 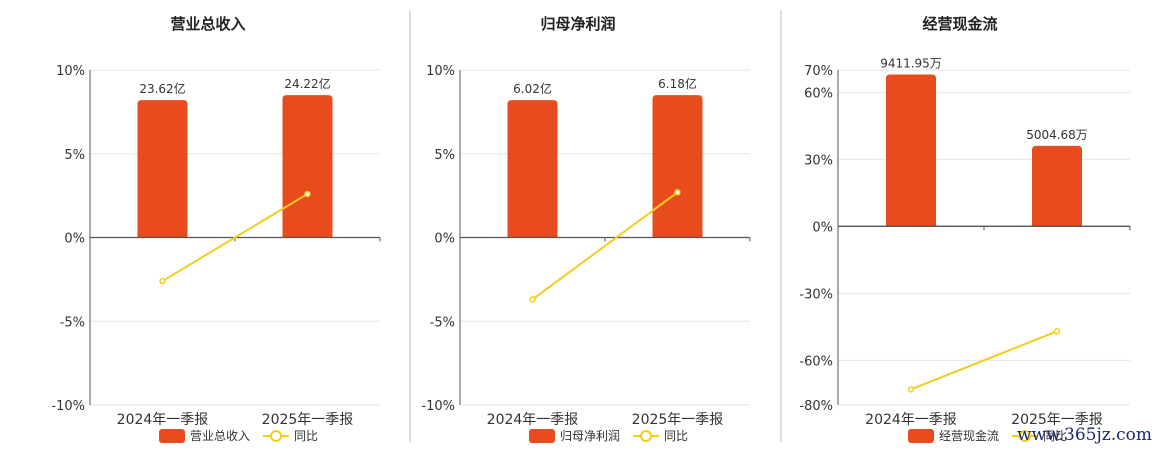 What do you see at coordinates (818, 93) in the screenshot?
I see `y-tick-label: 60%` at bounding box center [818, 93].